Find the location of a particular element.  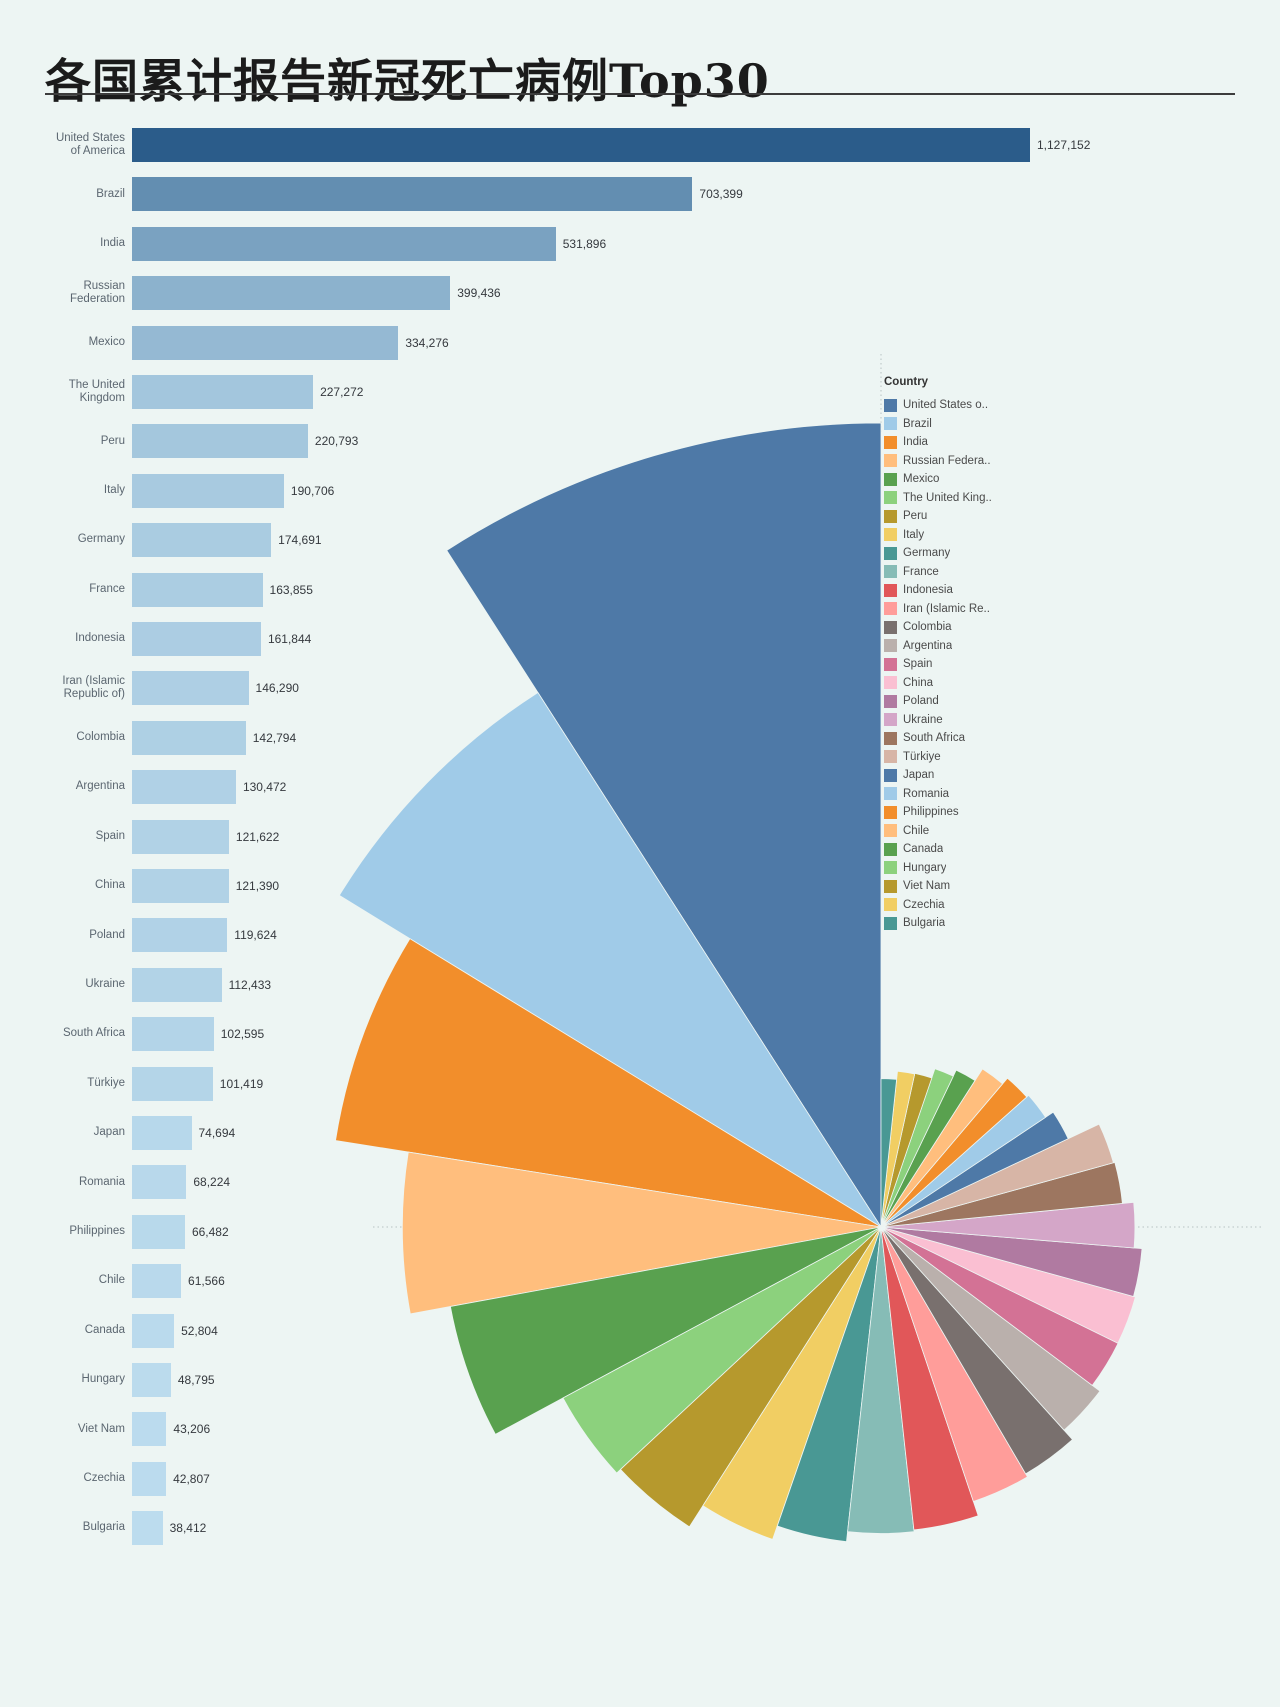

legend-item: Peru is located at coordinates (954, 516).